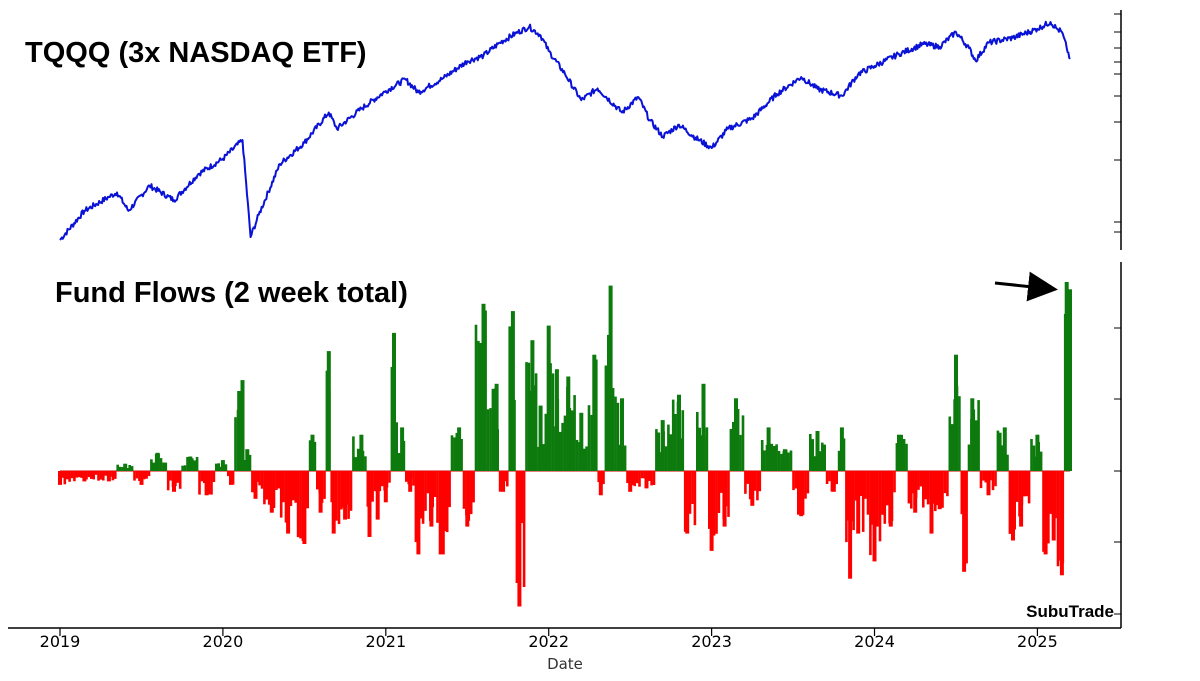 The image size is (1200, 681). What do you see at coordinates (549, 639) in the screenshot?
I see `x-axis-ticks: 2019 2020 2021 2022 2023 2024 2025` at bounding box center [549, 639].